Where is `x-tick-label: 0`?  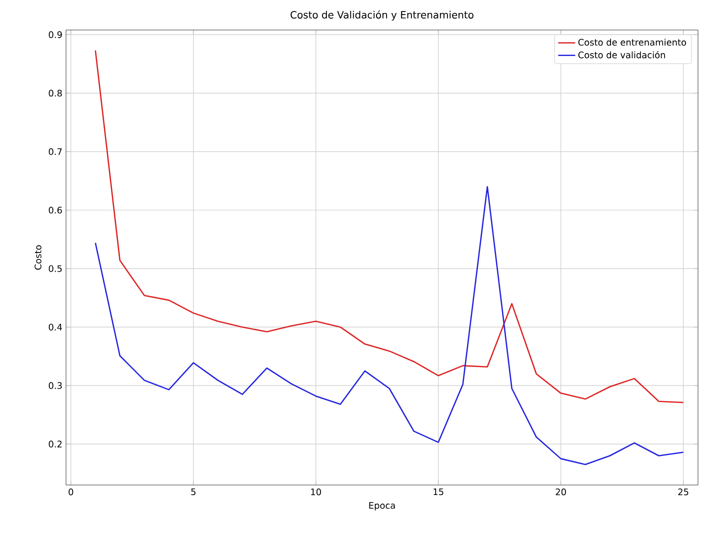 x-tick-label: 0 is located at coordinates (71, 492).